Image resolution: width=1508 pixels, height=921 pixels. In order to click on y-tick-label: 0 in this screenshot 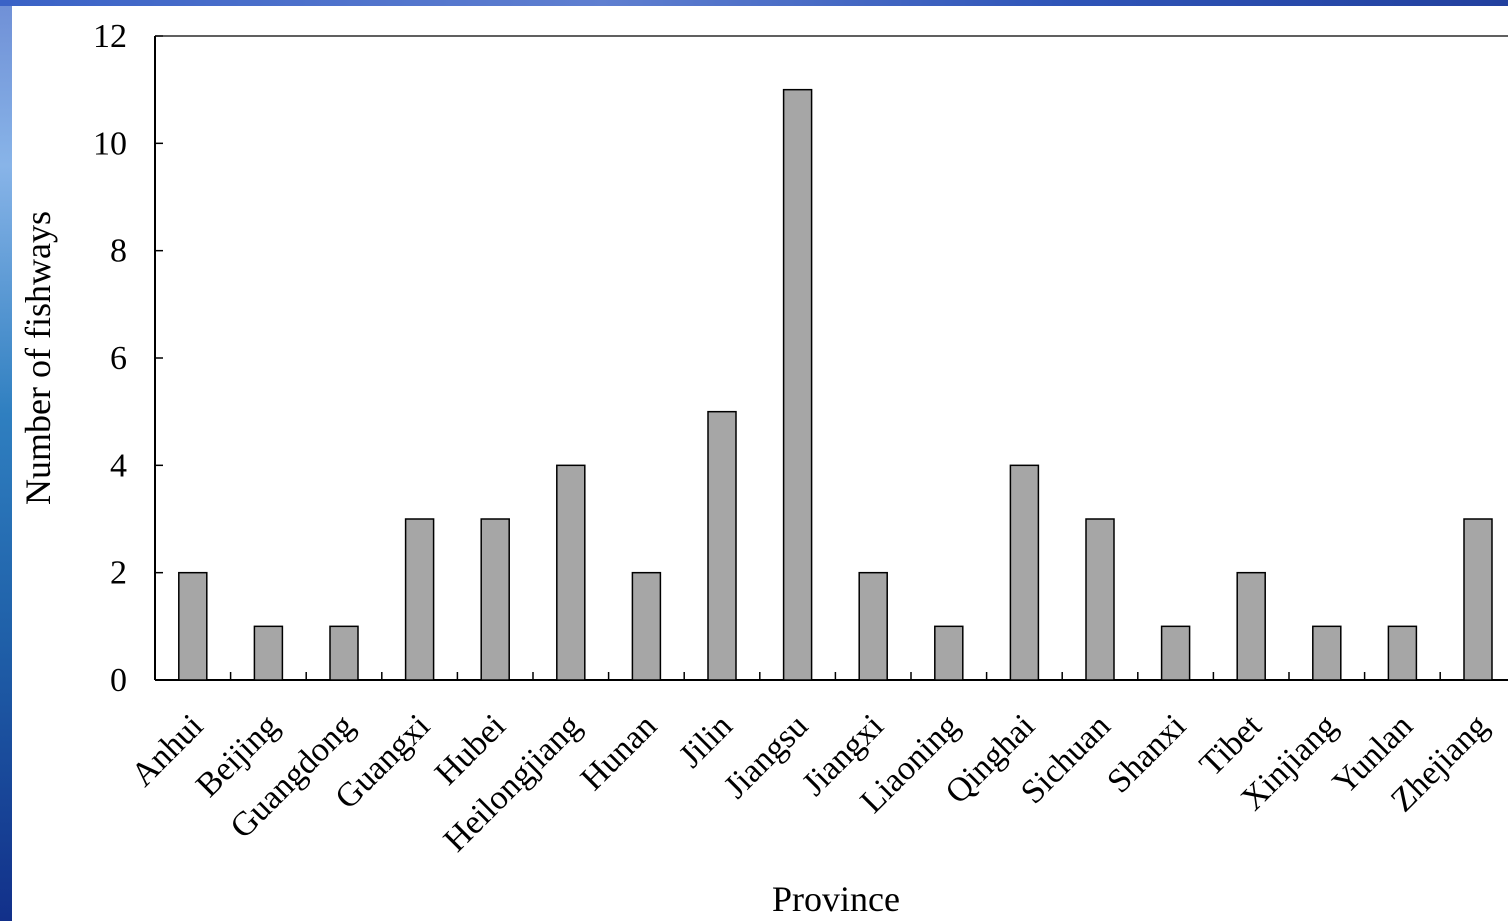, I will do `click(118, 680)`.